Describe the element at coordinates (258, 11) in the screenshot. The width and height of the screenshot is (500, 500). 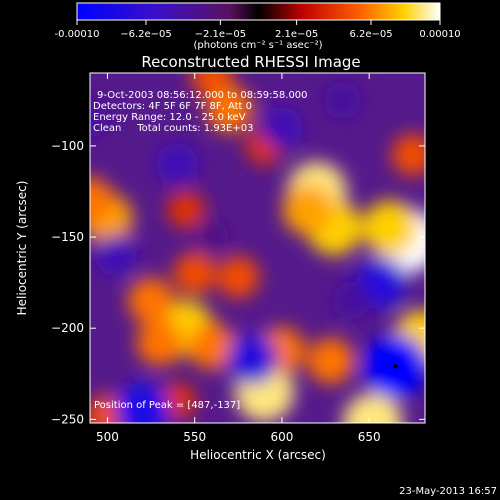
I see `colorbar` at that location.